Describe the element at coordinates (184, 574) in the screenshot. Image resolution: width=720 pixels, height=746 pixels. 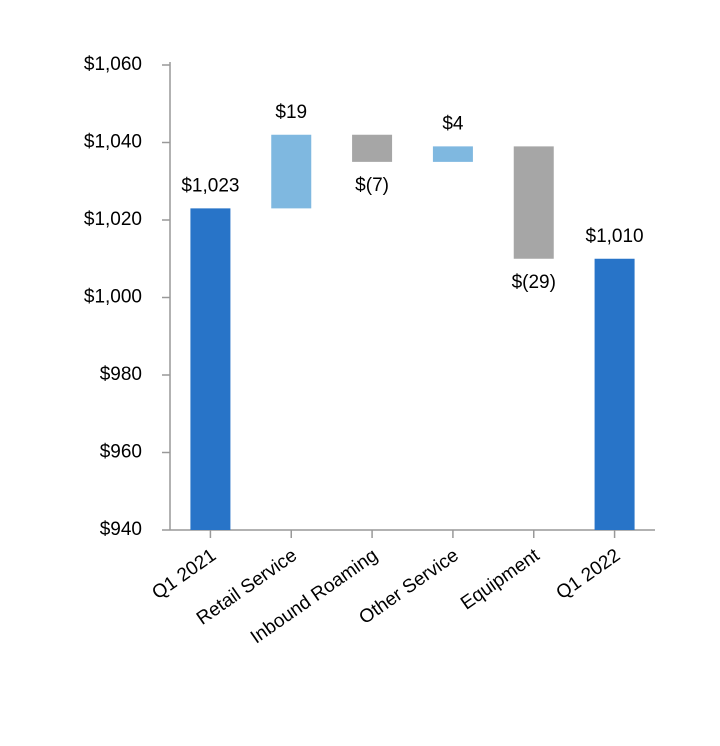
I see `x-tick-label: Q1 2021` at that location.